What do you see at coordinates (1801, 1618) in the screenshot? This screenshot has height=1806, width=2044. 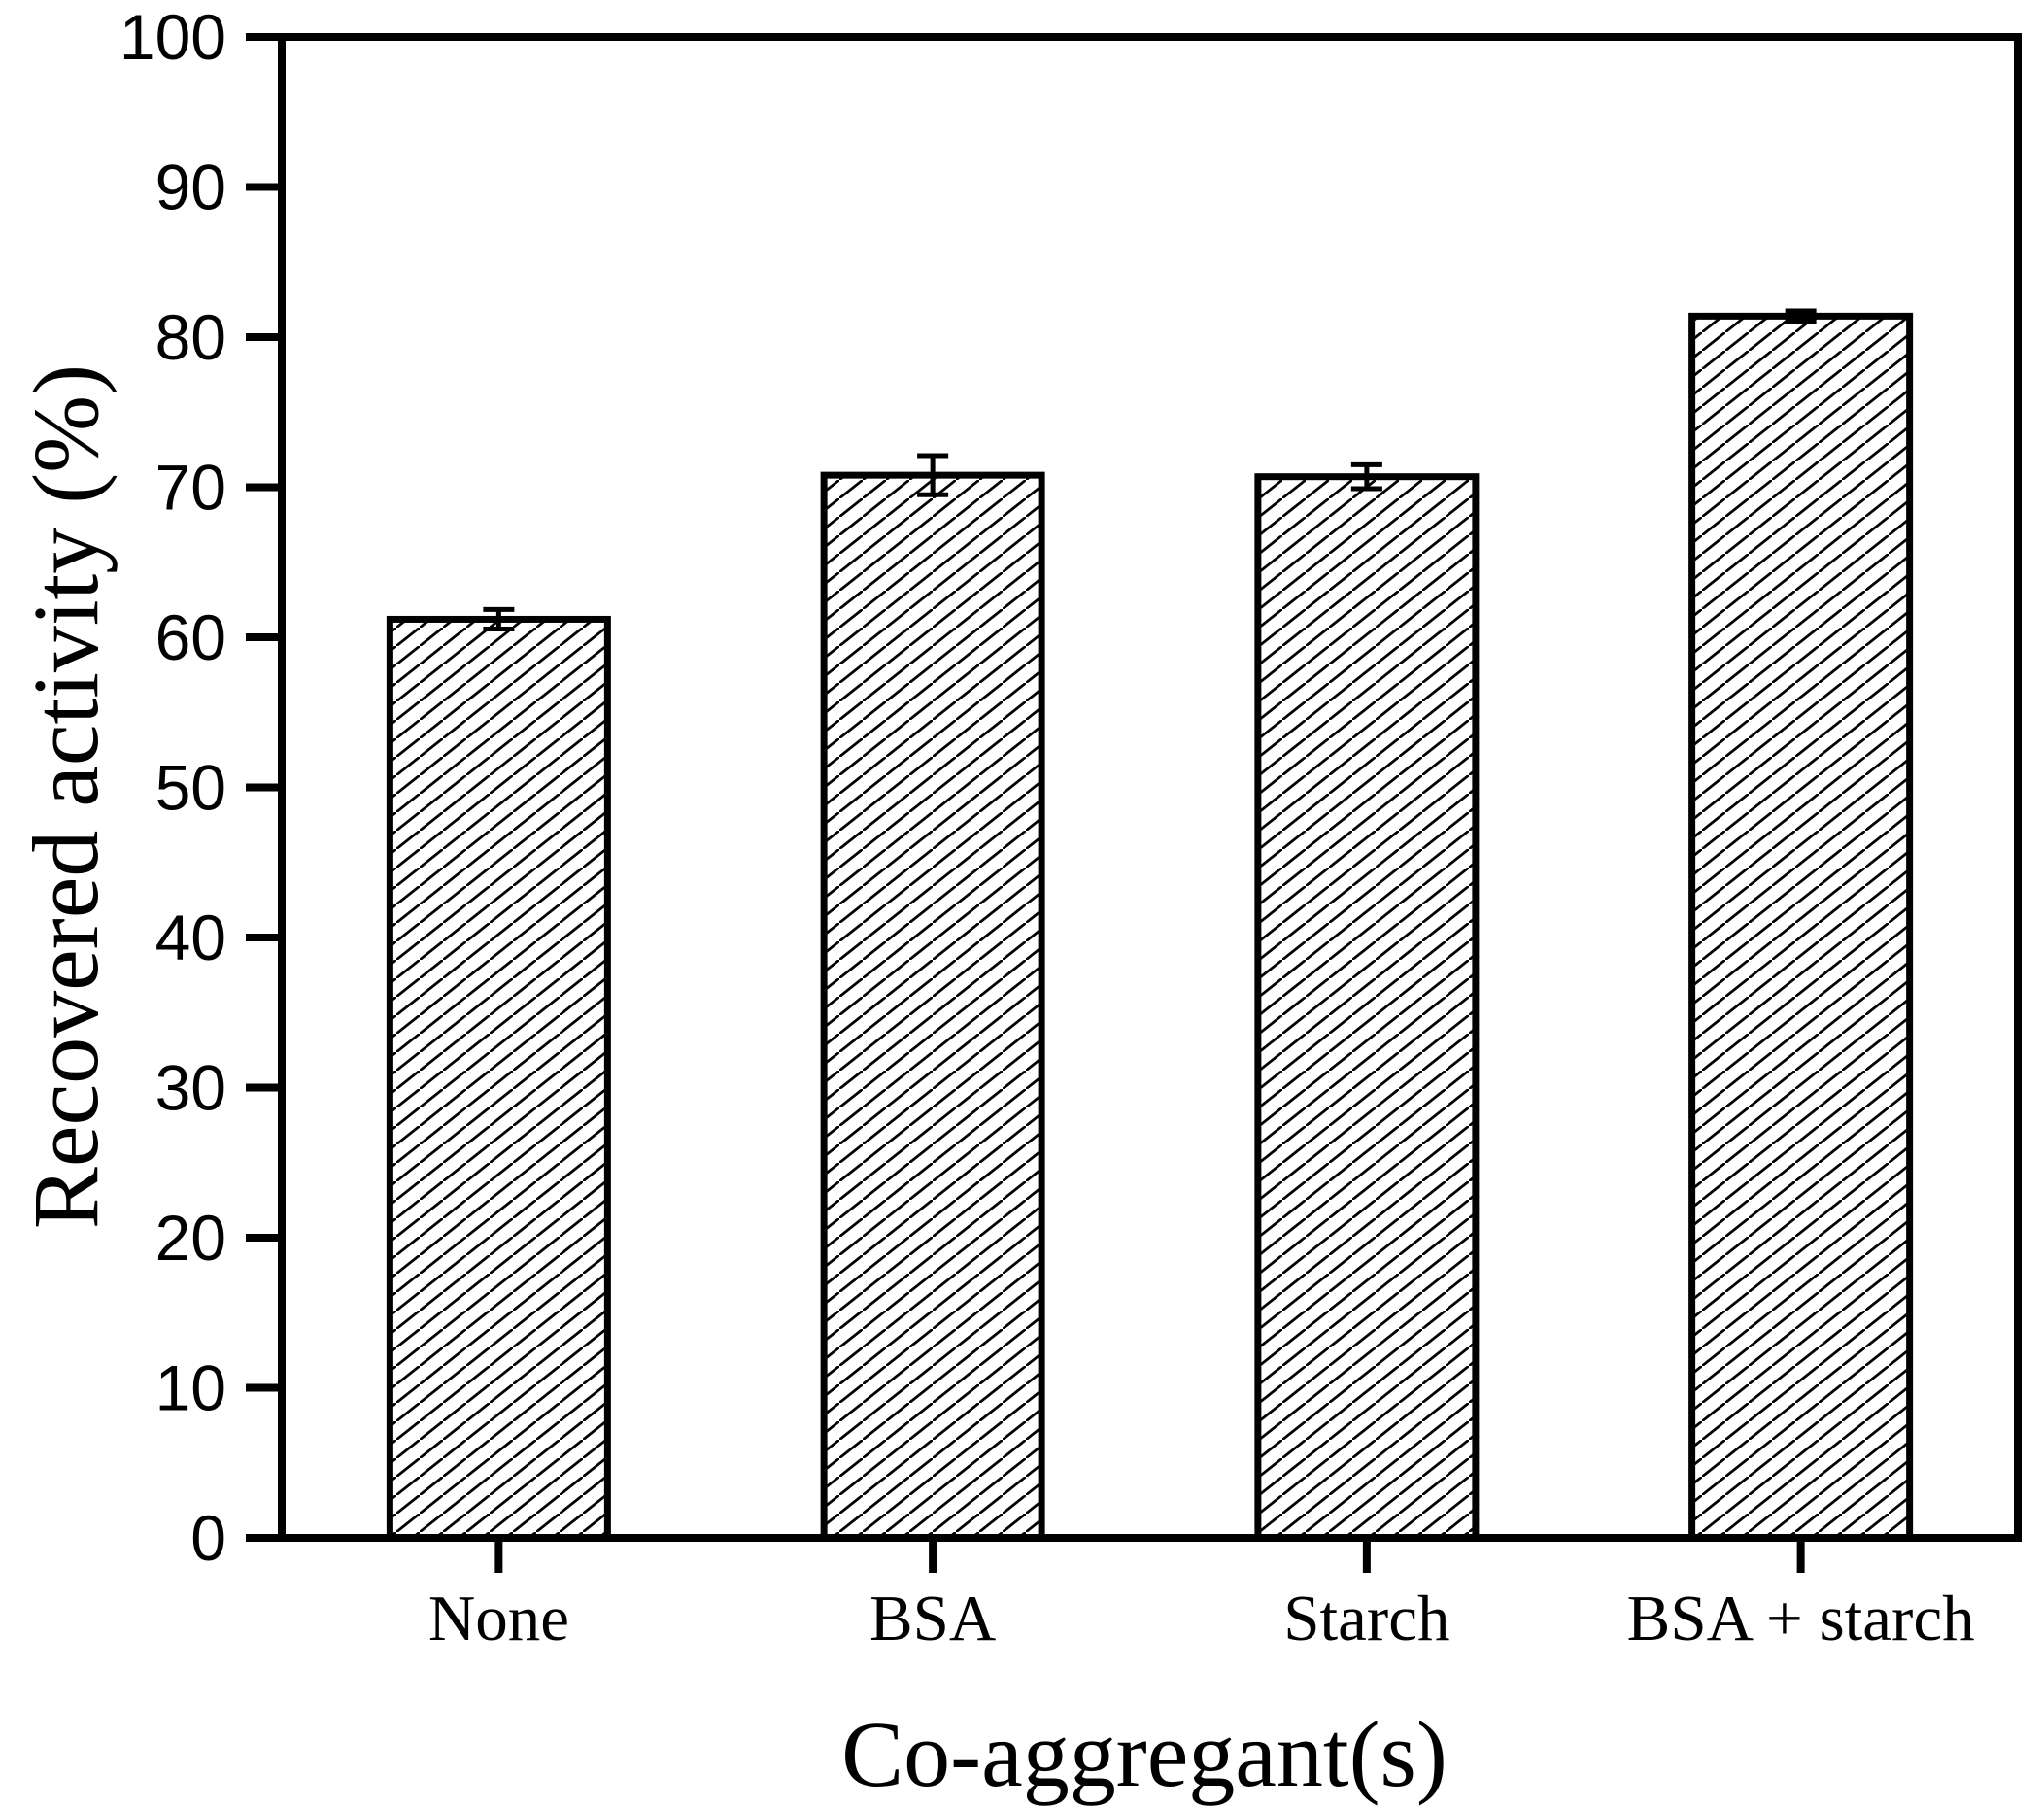 I see `x-category-label: BSA + starch` at bounding box center [1801, 1618].